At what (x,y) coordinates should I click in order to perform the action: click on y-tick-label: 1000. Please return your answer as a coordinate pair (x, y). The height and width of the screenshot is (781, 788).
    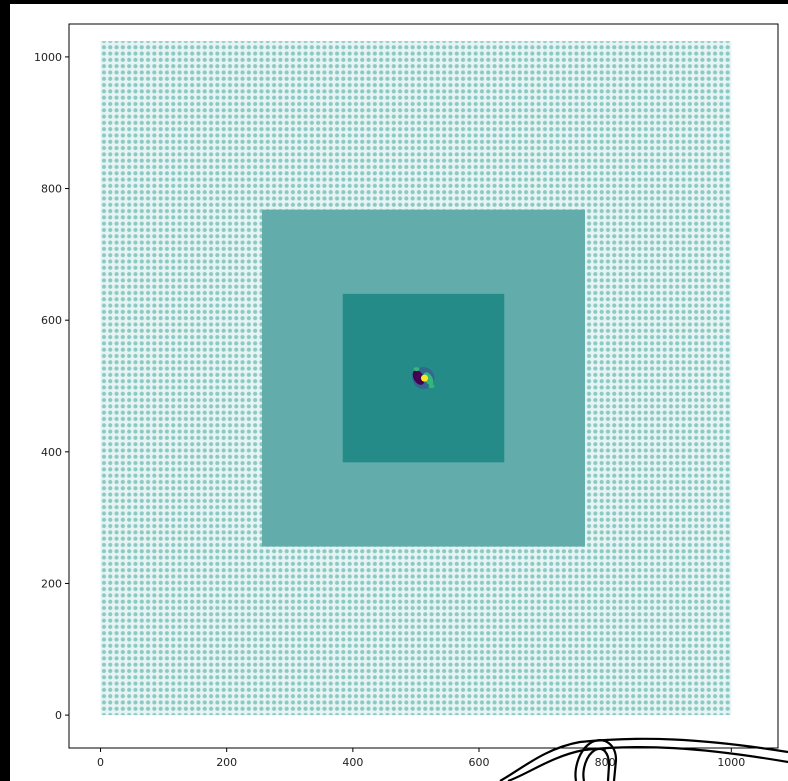
    Looking at the image, I should click on (48, 57).